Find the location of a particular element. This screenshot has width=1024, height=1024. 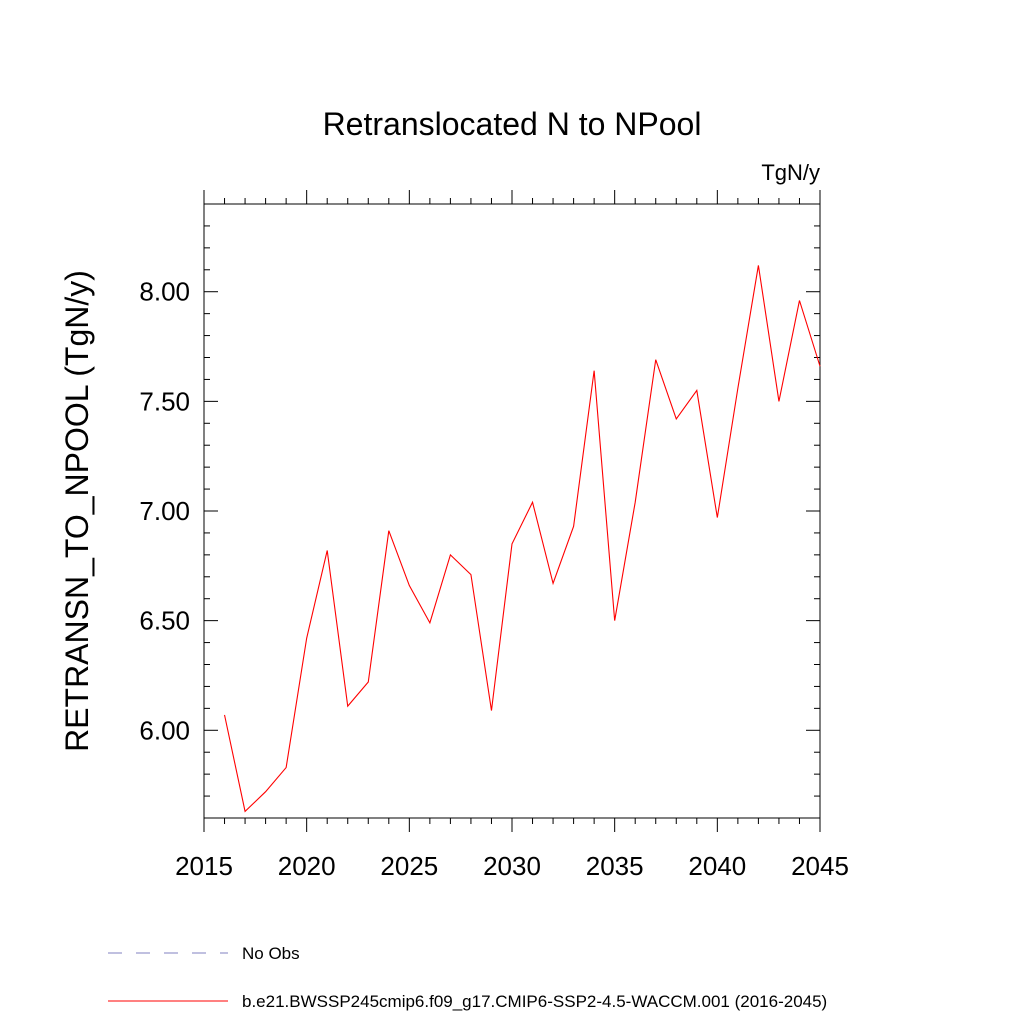

x-tick-label: 2045 is located at coordinates (820, 866).